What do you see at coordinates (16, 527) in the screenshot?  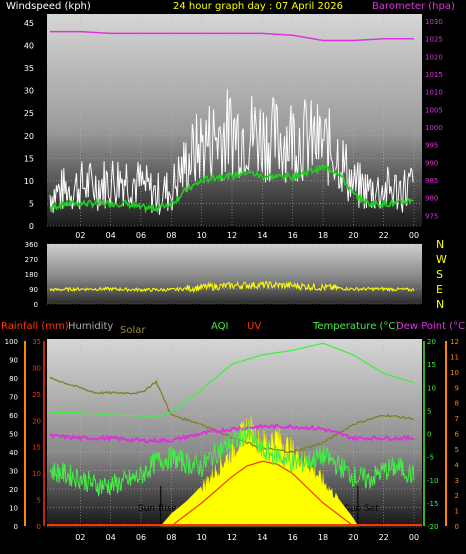 I see `percent-y-tick-label: 0` at bounding box center [16, 527].